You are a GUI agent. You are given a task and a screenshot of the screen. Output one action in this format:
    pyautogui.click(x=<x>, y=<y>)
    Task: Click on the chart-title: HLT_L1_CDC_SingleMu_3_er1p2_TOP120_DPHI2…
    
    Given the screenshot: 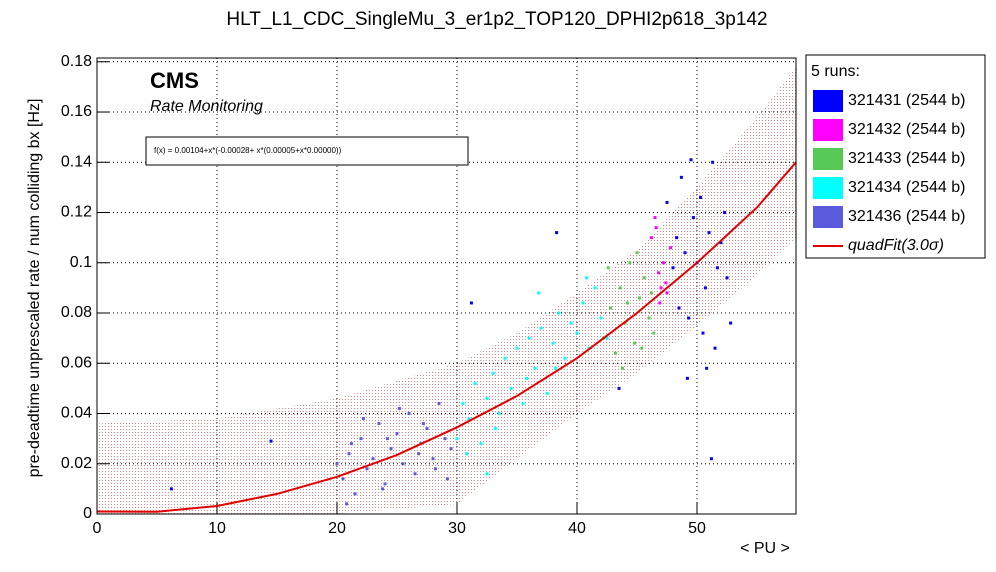 What is the action you would take?
    pyautogui.click(x=496, y=19)
    